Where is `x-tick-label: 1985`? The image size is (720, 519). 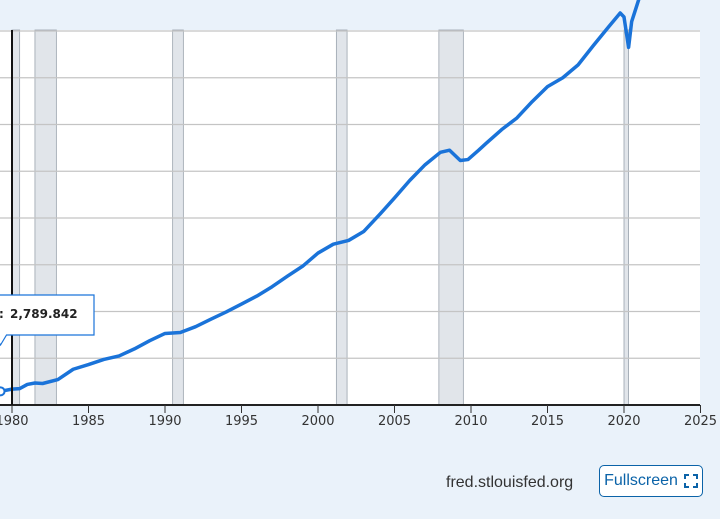 x-tick-label: 1985 is located at coordinates (88, 421).